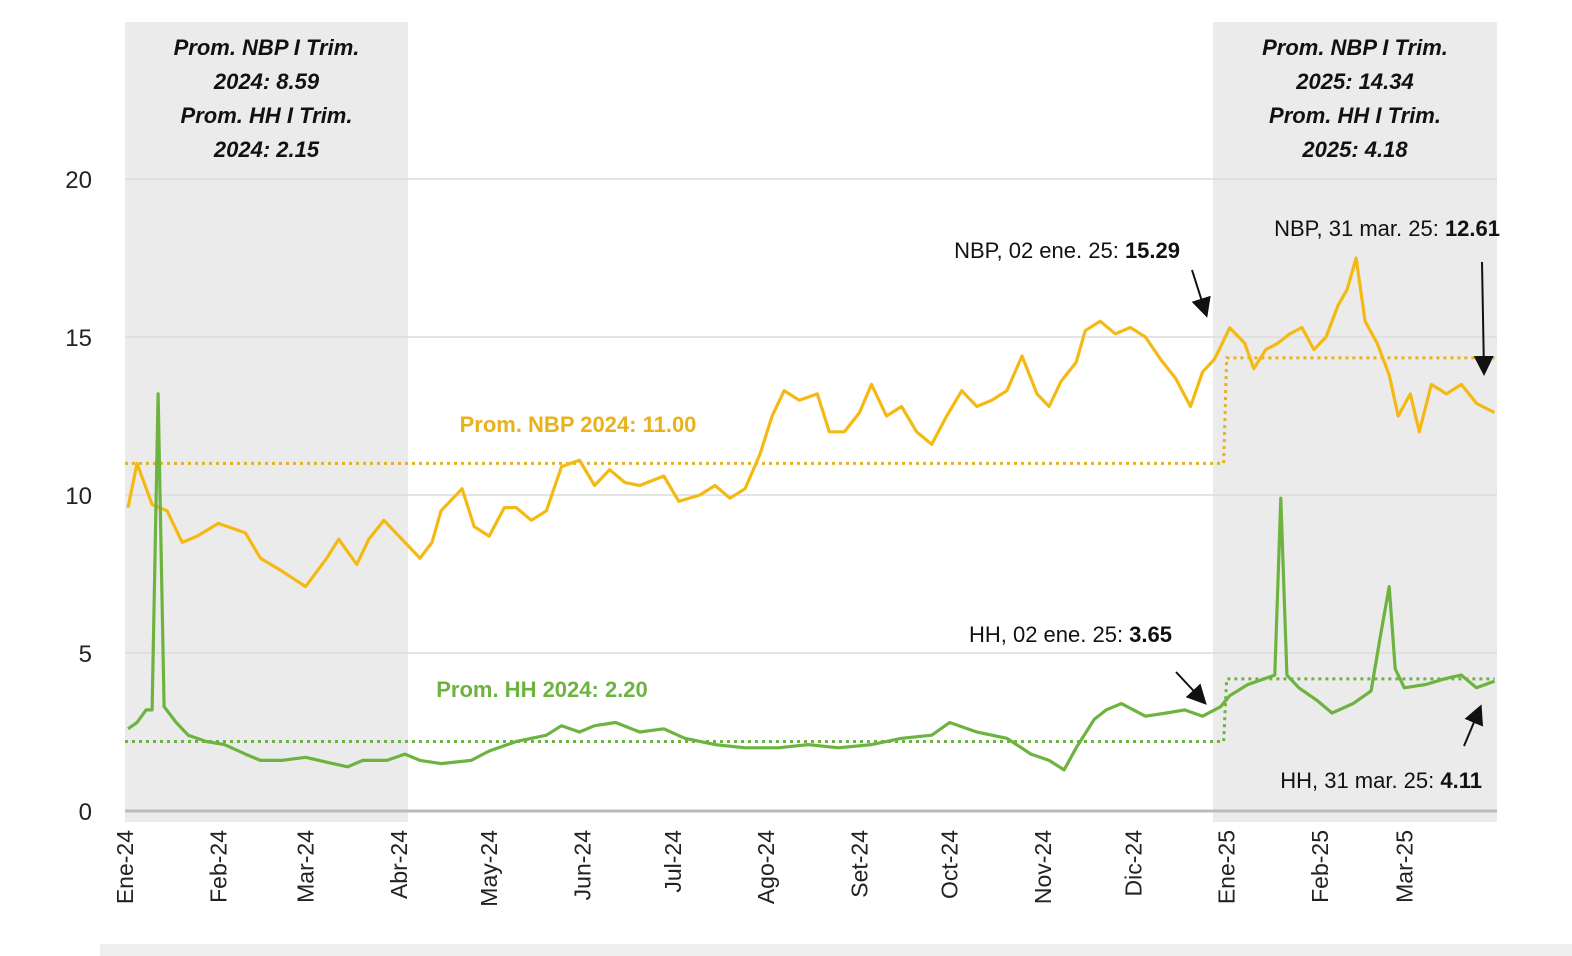 This screenshot has width=1572, height=956. What do you see at coordinates (810, 710) in the screenshot?
I see `average-line-hh` at bounding box center [810, 710].